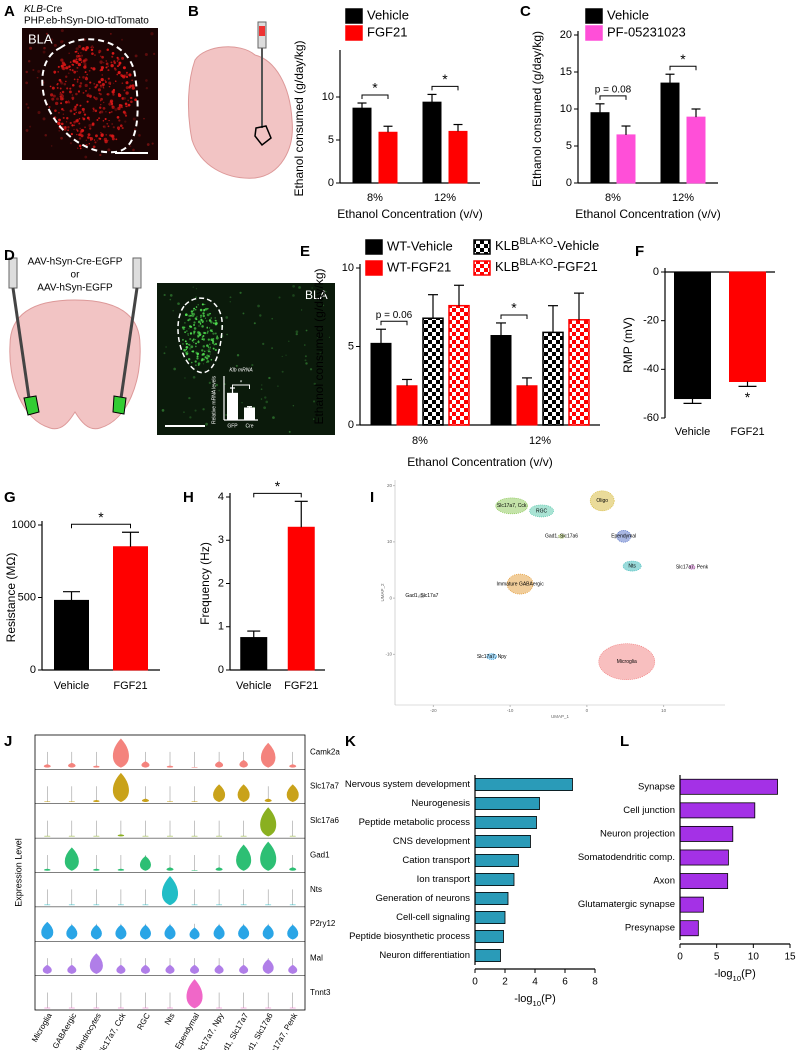 Image resolution: width=806 pixels, height=1050 pixels. Describe the element at coordinates (90, 96) in the screenshot. I see `region-outline` at that location.